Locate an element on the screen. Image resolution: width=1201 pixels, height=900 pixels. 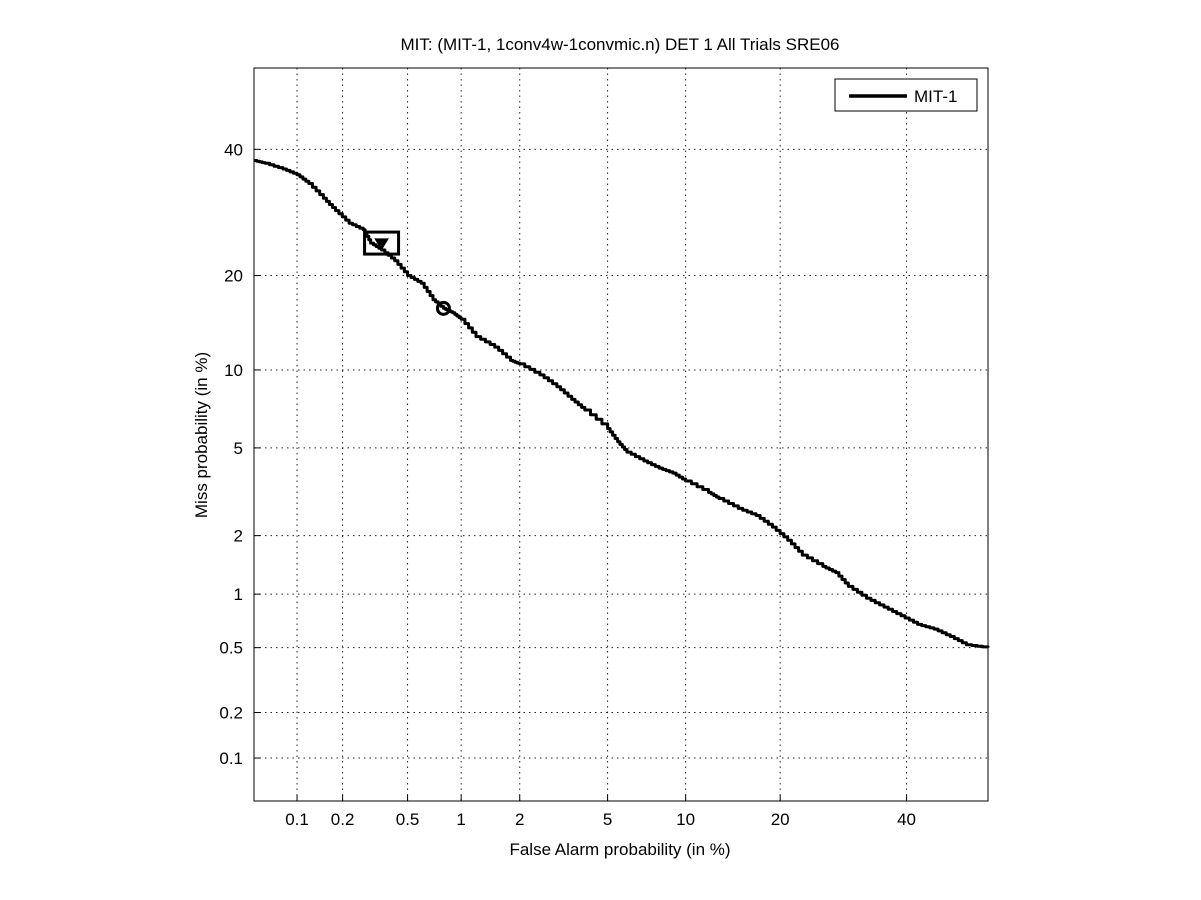
y-tick-label: 0.5 is located at coordinates (231, 648).